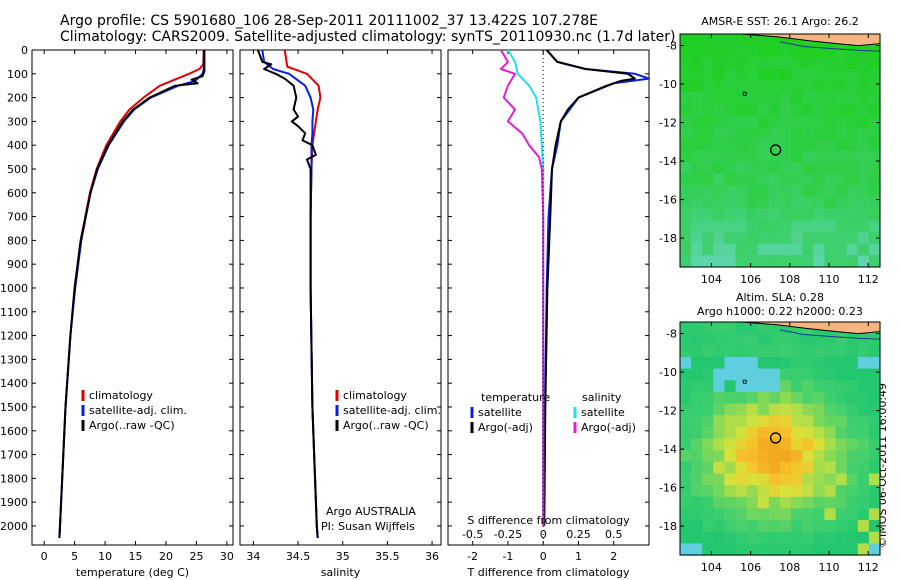 The width and height of the screenshot is (900, 580). Describe the element at coordinates (131, 293) in the screenshot. I see `temperature-series-line` at that location.